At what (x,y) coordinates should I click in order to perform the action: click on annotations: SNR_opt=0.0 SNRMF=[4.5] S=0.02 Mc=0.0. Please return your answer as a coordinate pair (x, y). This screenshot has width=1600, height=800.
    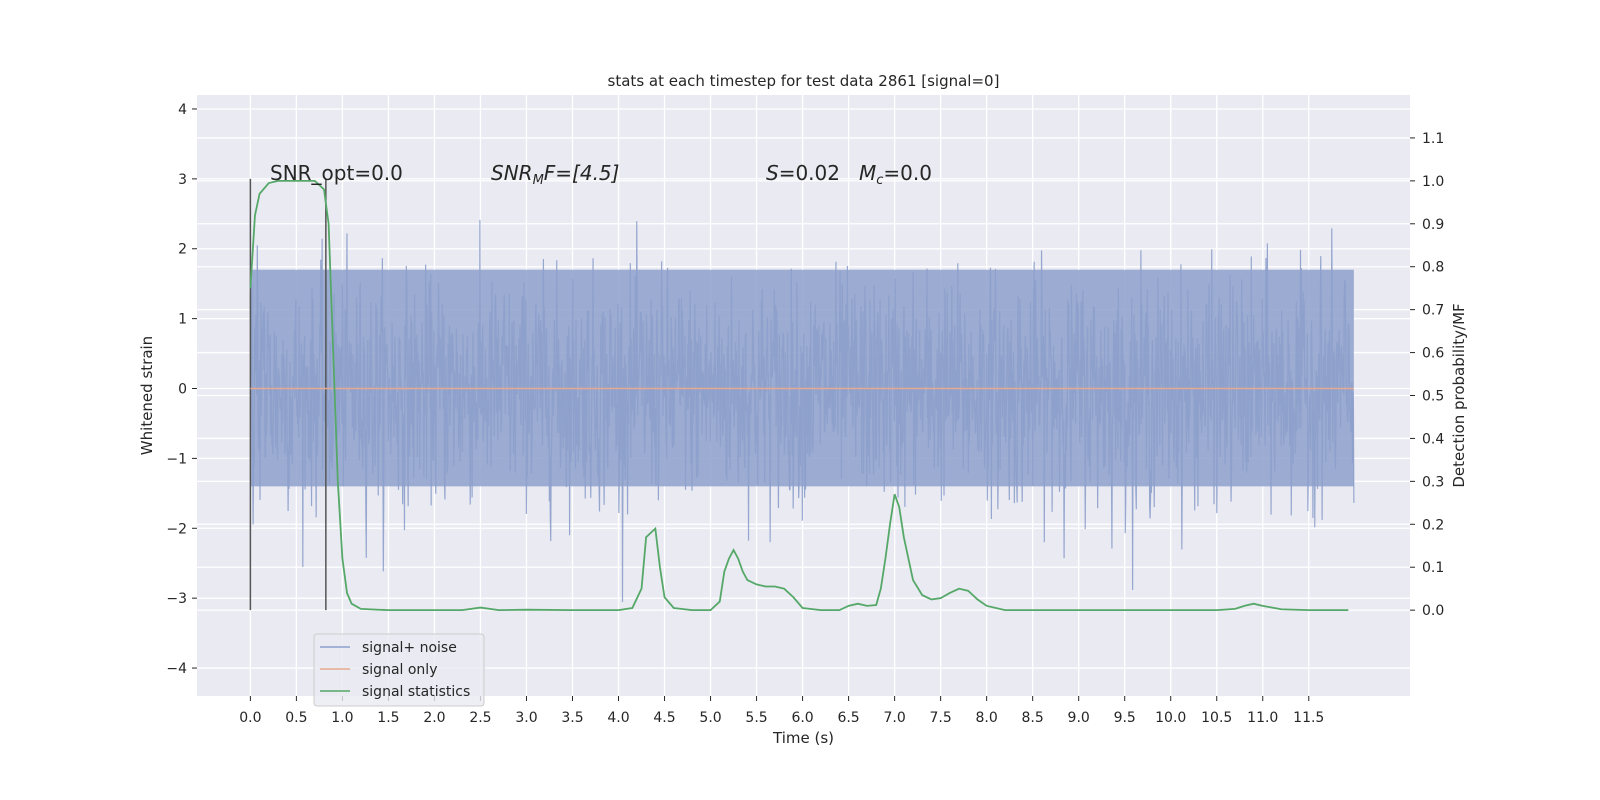
    Looking at the image, I should click on (601, 174).